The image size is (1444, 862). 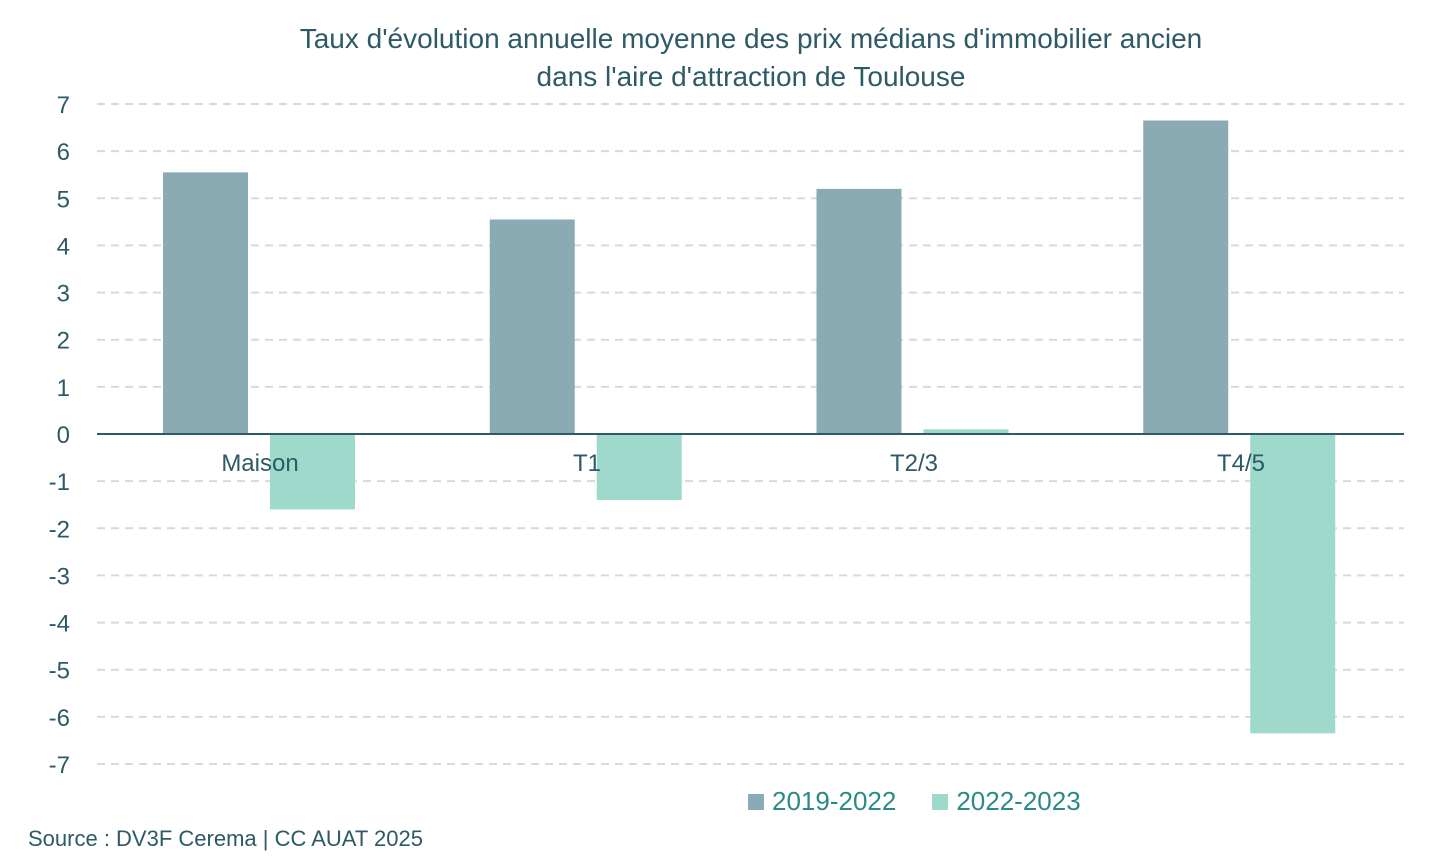 I want to click on y-tick-label: 2, so click(x=63, y=341).